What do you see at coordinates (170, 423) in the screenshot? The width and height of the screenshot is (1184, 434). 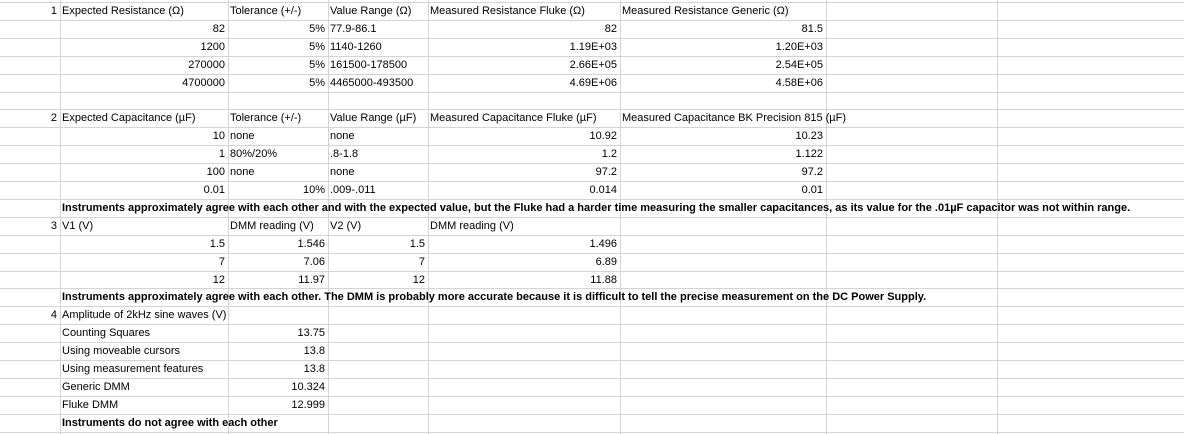 I see `sheet-cell: Instruments do not agree with each other` at bounding box center [170, 423].